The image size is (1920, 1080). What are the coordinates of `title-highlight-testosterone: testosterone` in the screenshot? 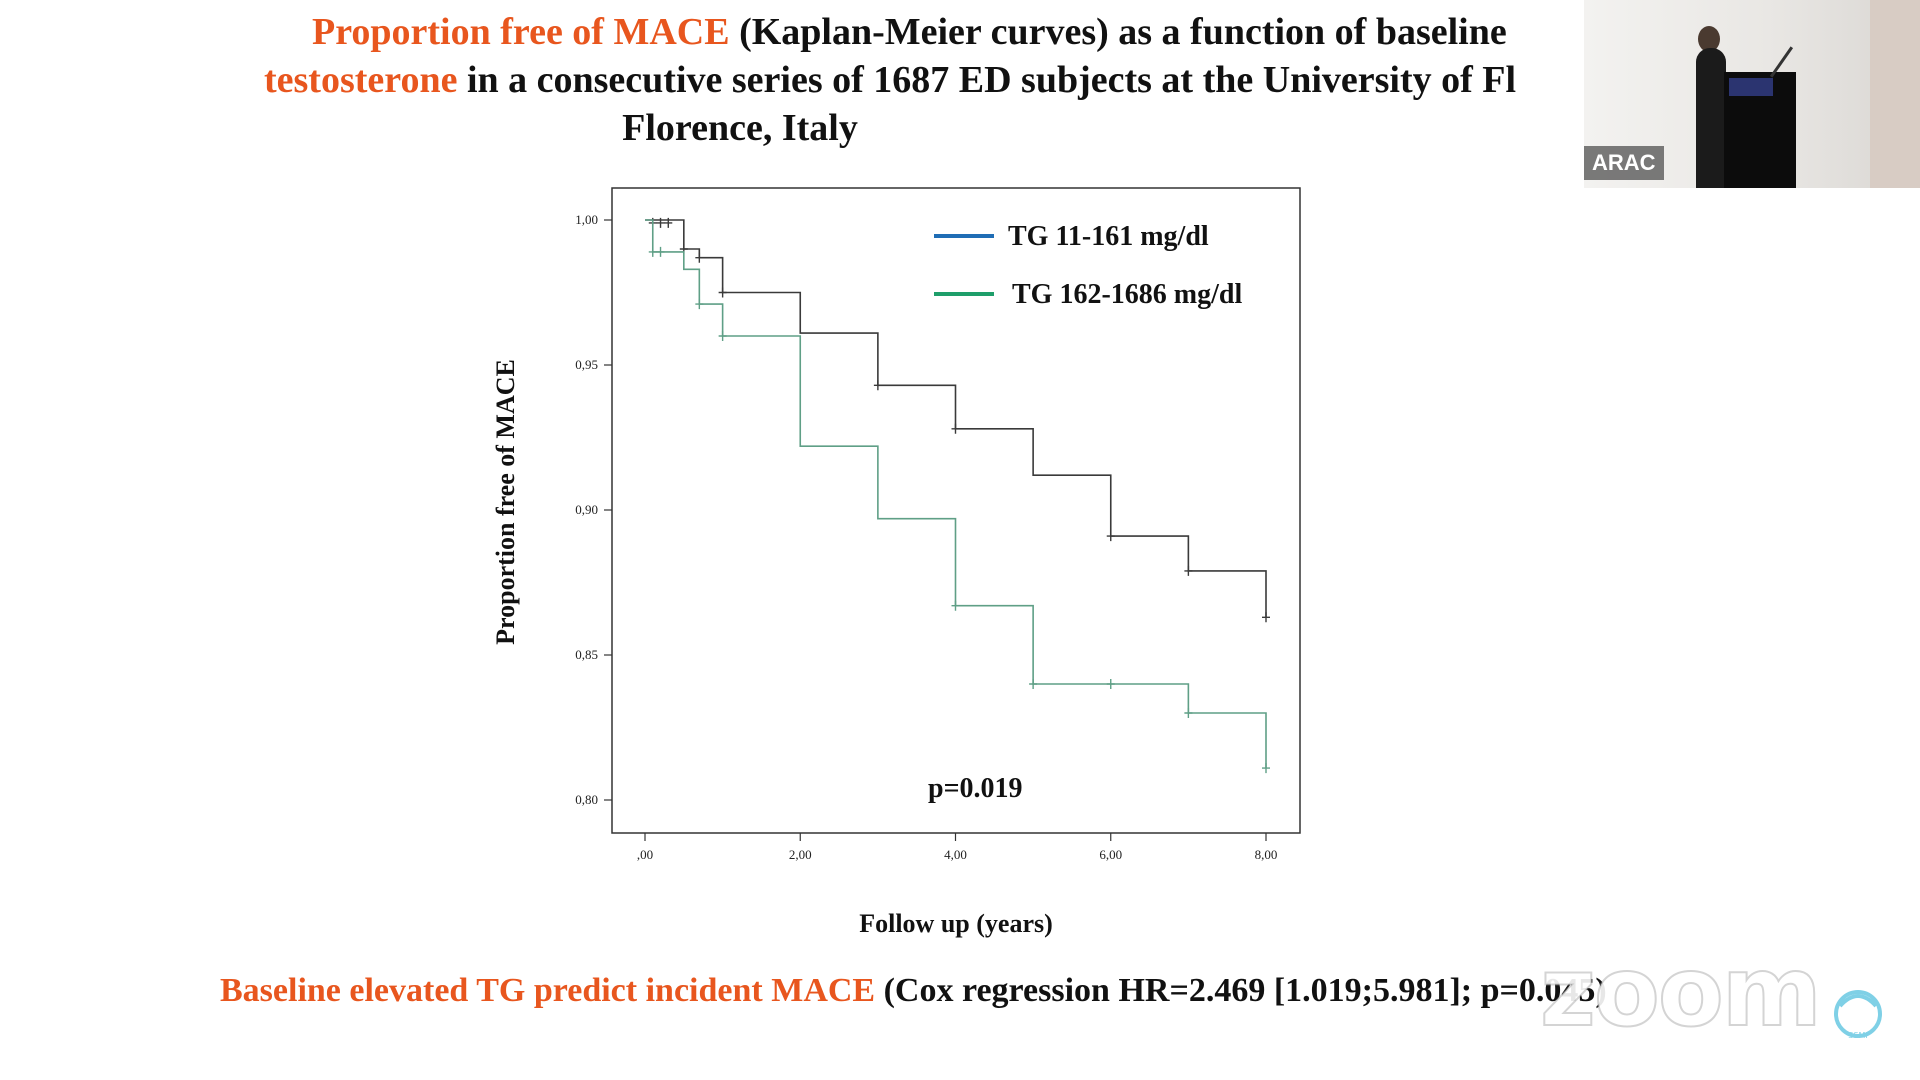 It's located at (361, 80).